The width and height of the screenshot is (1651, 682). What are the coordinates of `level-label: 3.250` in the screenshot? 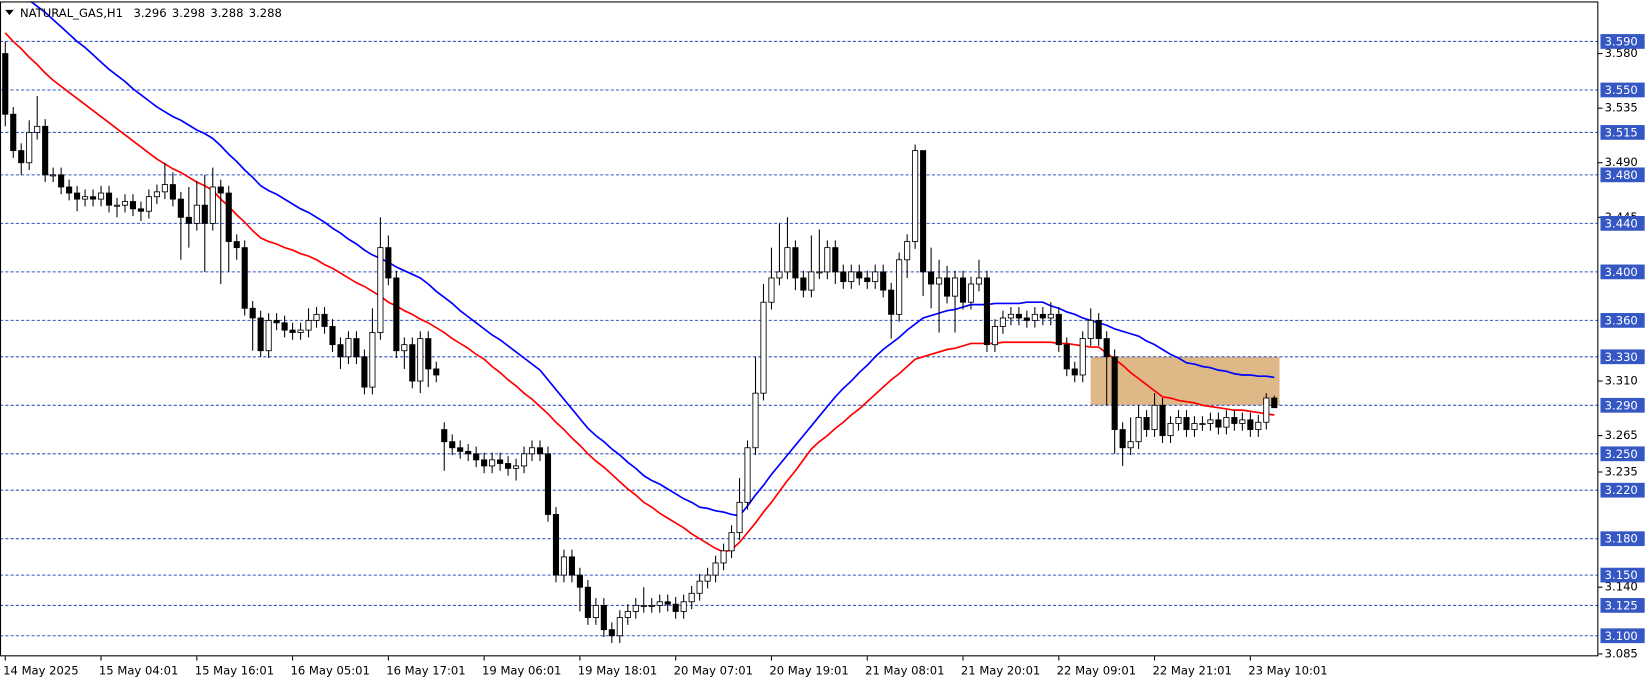 It's located at (1621, 454).